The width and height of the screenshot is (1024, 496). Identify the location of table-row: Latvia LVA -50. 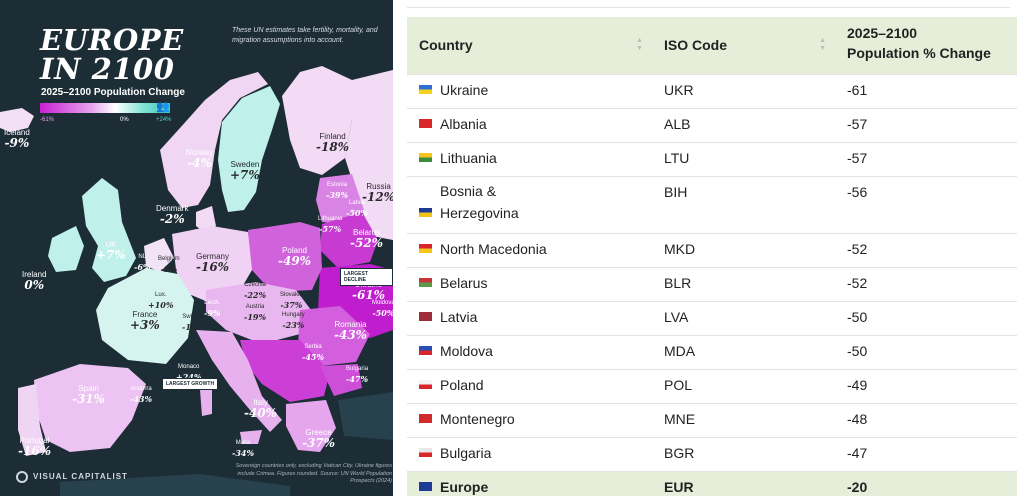
(712, 317).